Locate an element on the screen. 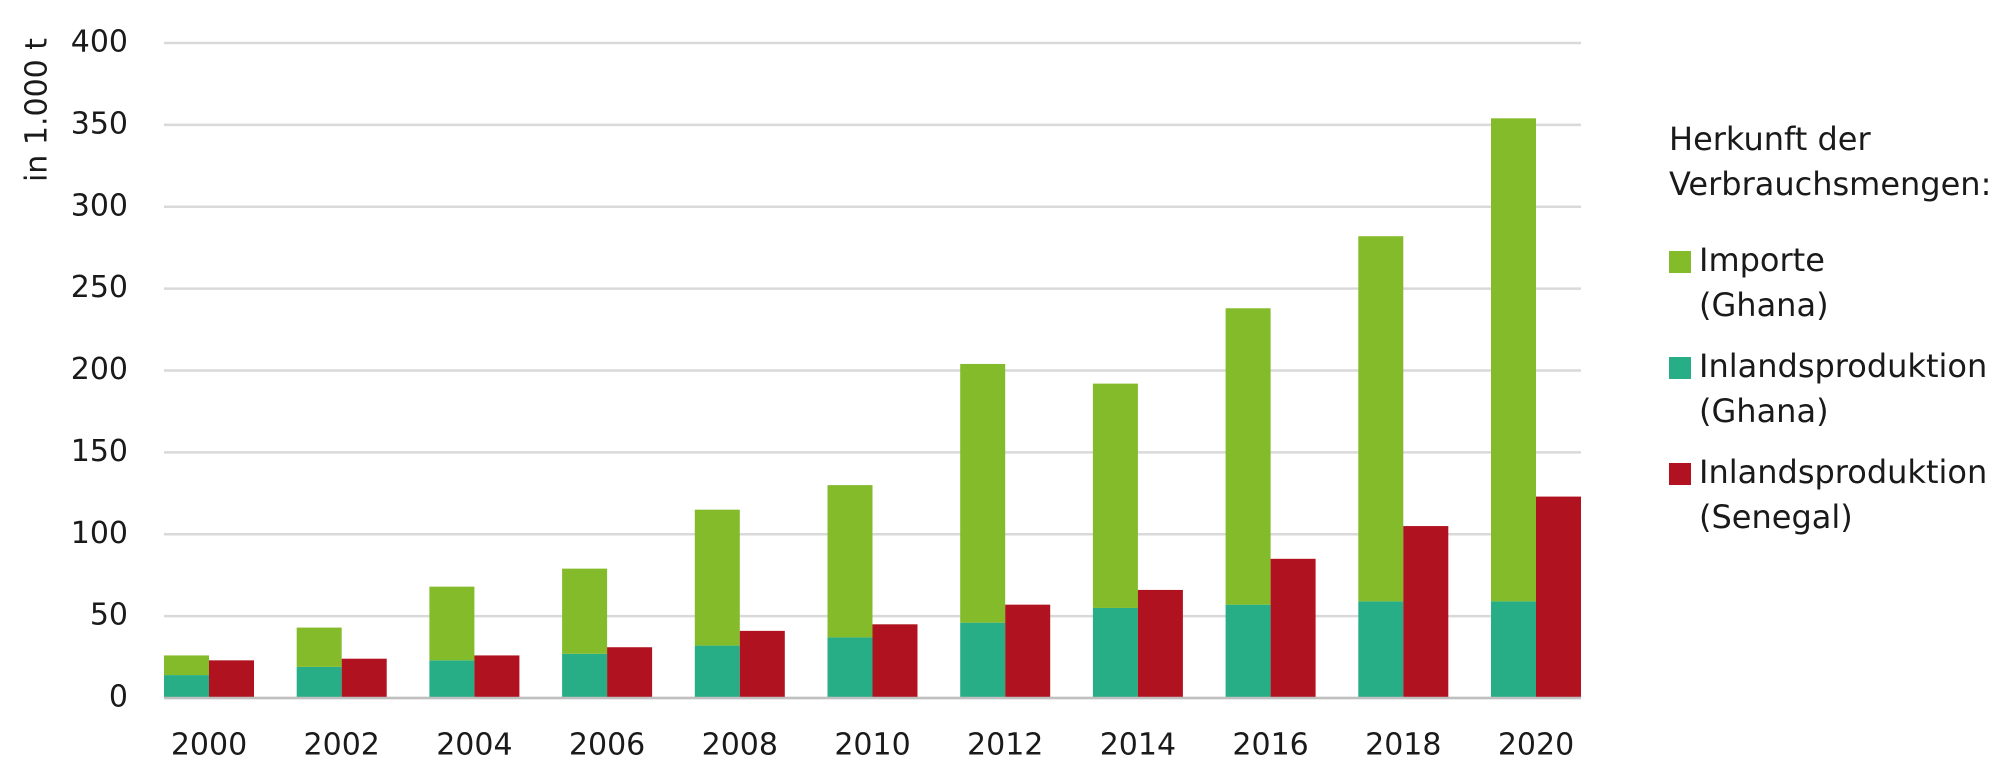  x-tick-label: 2016 is located at coordinates (1270, 745).